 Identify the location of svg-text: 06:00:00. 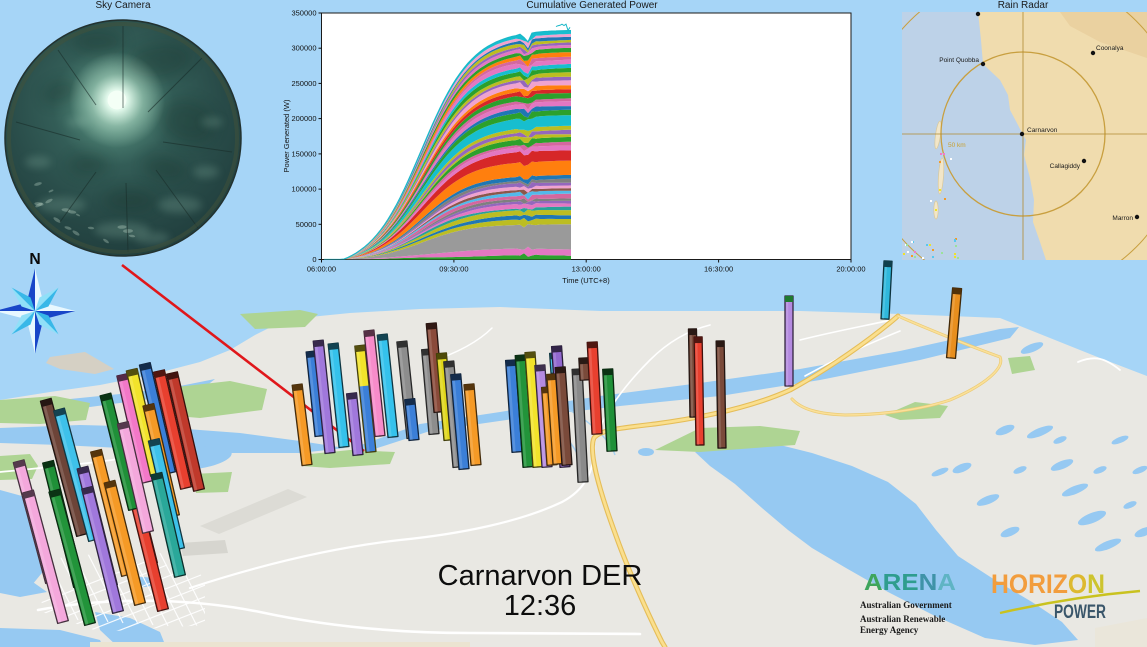
(321, 269).